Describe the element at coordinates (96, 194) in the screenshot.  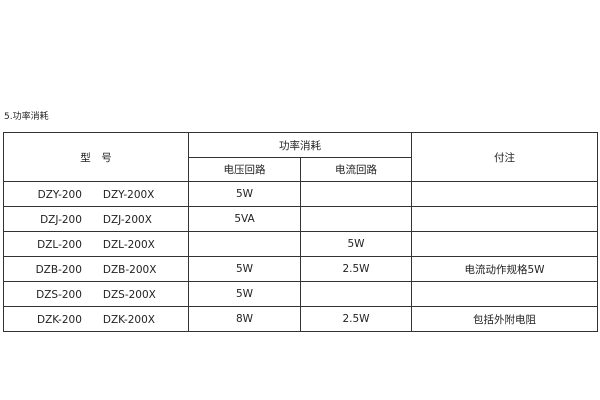
I see `cell-model: DZY-200 DZY-200X` at that location.